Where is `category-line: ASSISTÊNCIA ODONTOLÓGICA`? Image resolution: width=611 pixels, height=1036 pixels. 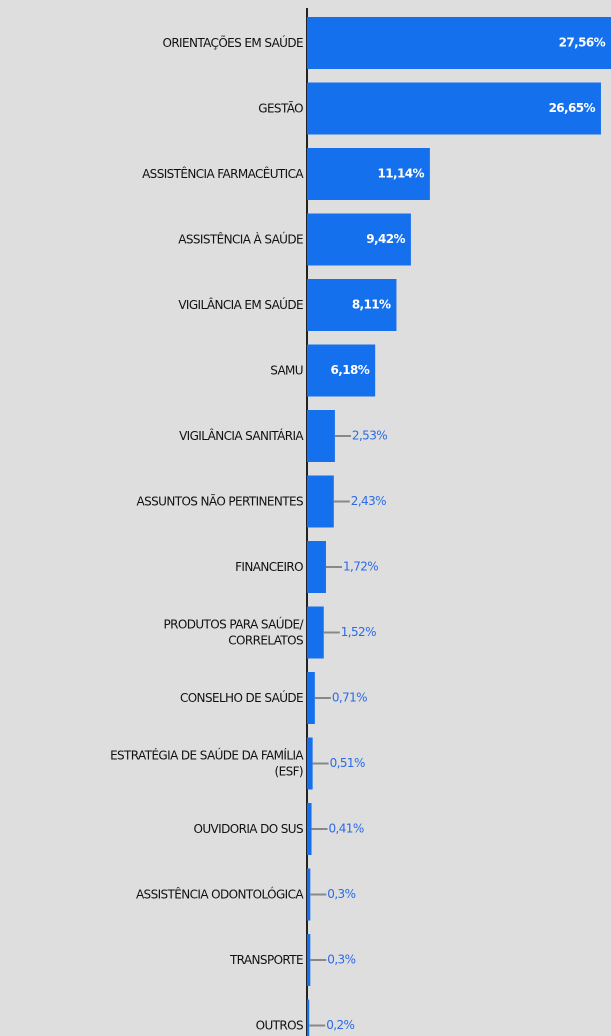
category-line: ASSISTÊNCIA ODONTOLÓGICA is located at coordinates (220, 893).